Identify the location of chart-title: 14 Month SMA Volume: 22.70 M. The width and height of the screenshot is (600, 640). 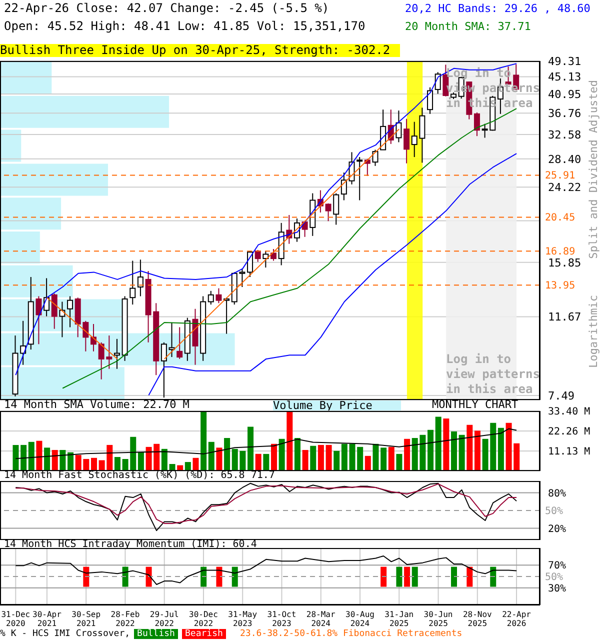
(97, 404).